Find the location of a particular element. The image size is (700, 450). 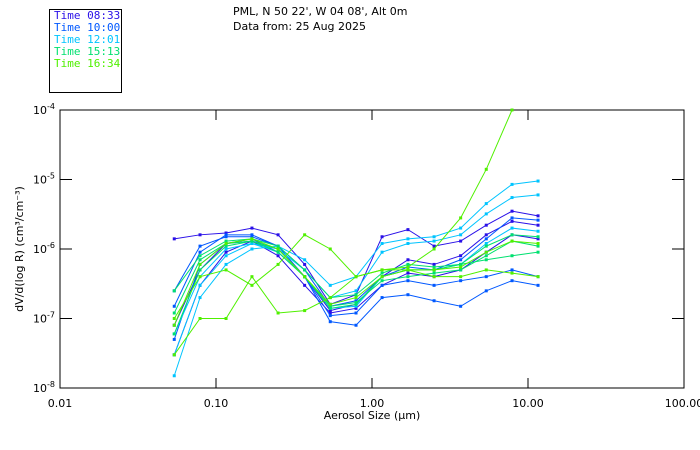

y-tick-label: 10⁻⁶ is located at coordinates (44, 248).